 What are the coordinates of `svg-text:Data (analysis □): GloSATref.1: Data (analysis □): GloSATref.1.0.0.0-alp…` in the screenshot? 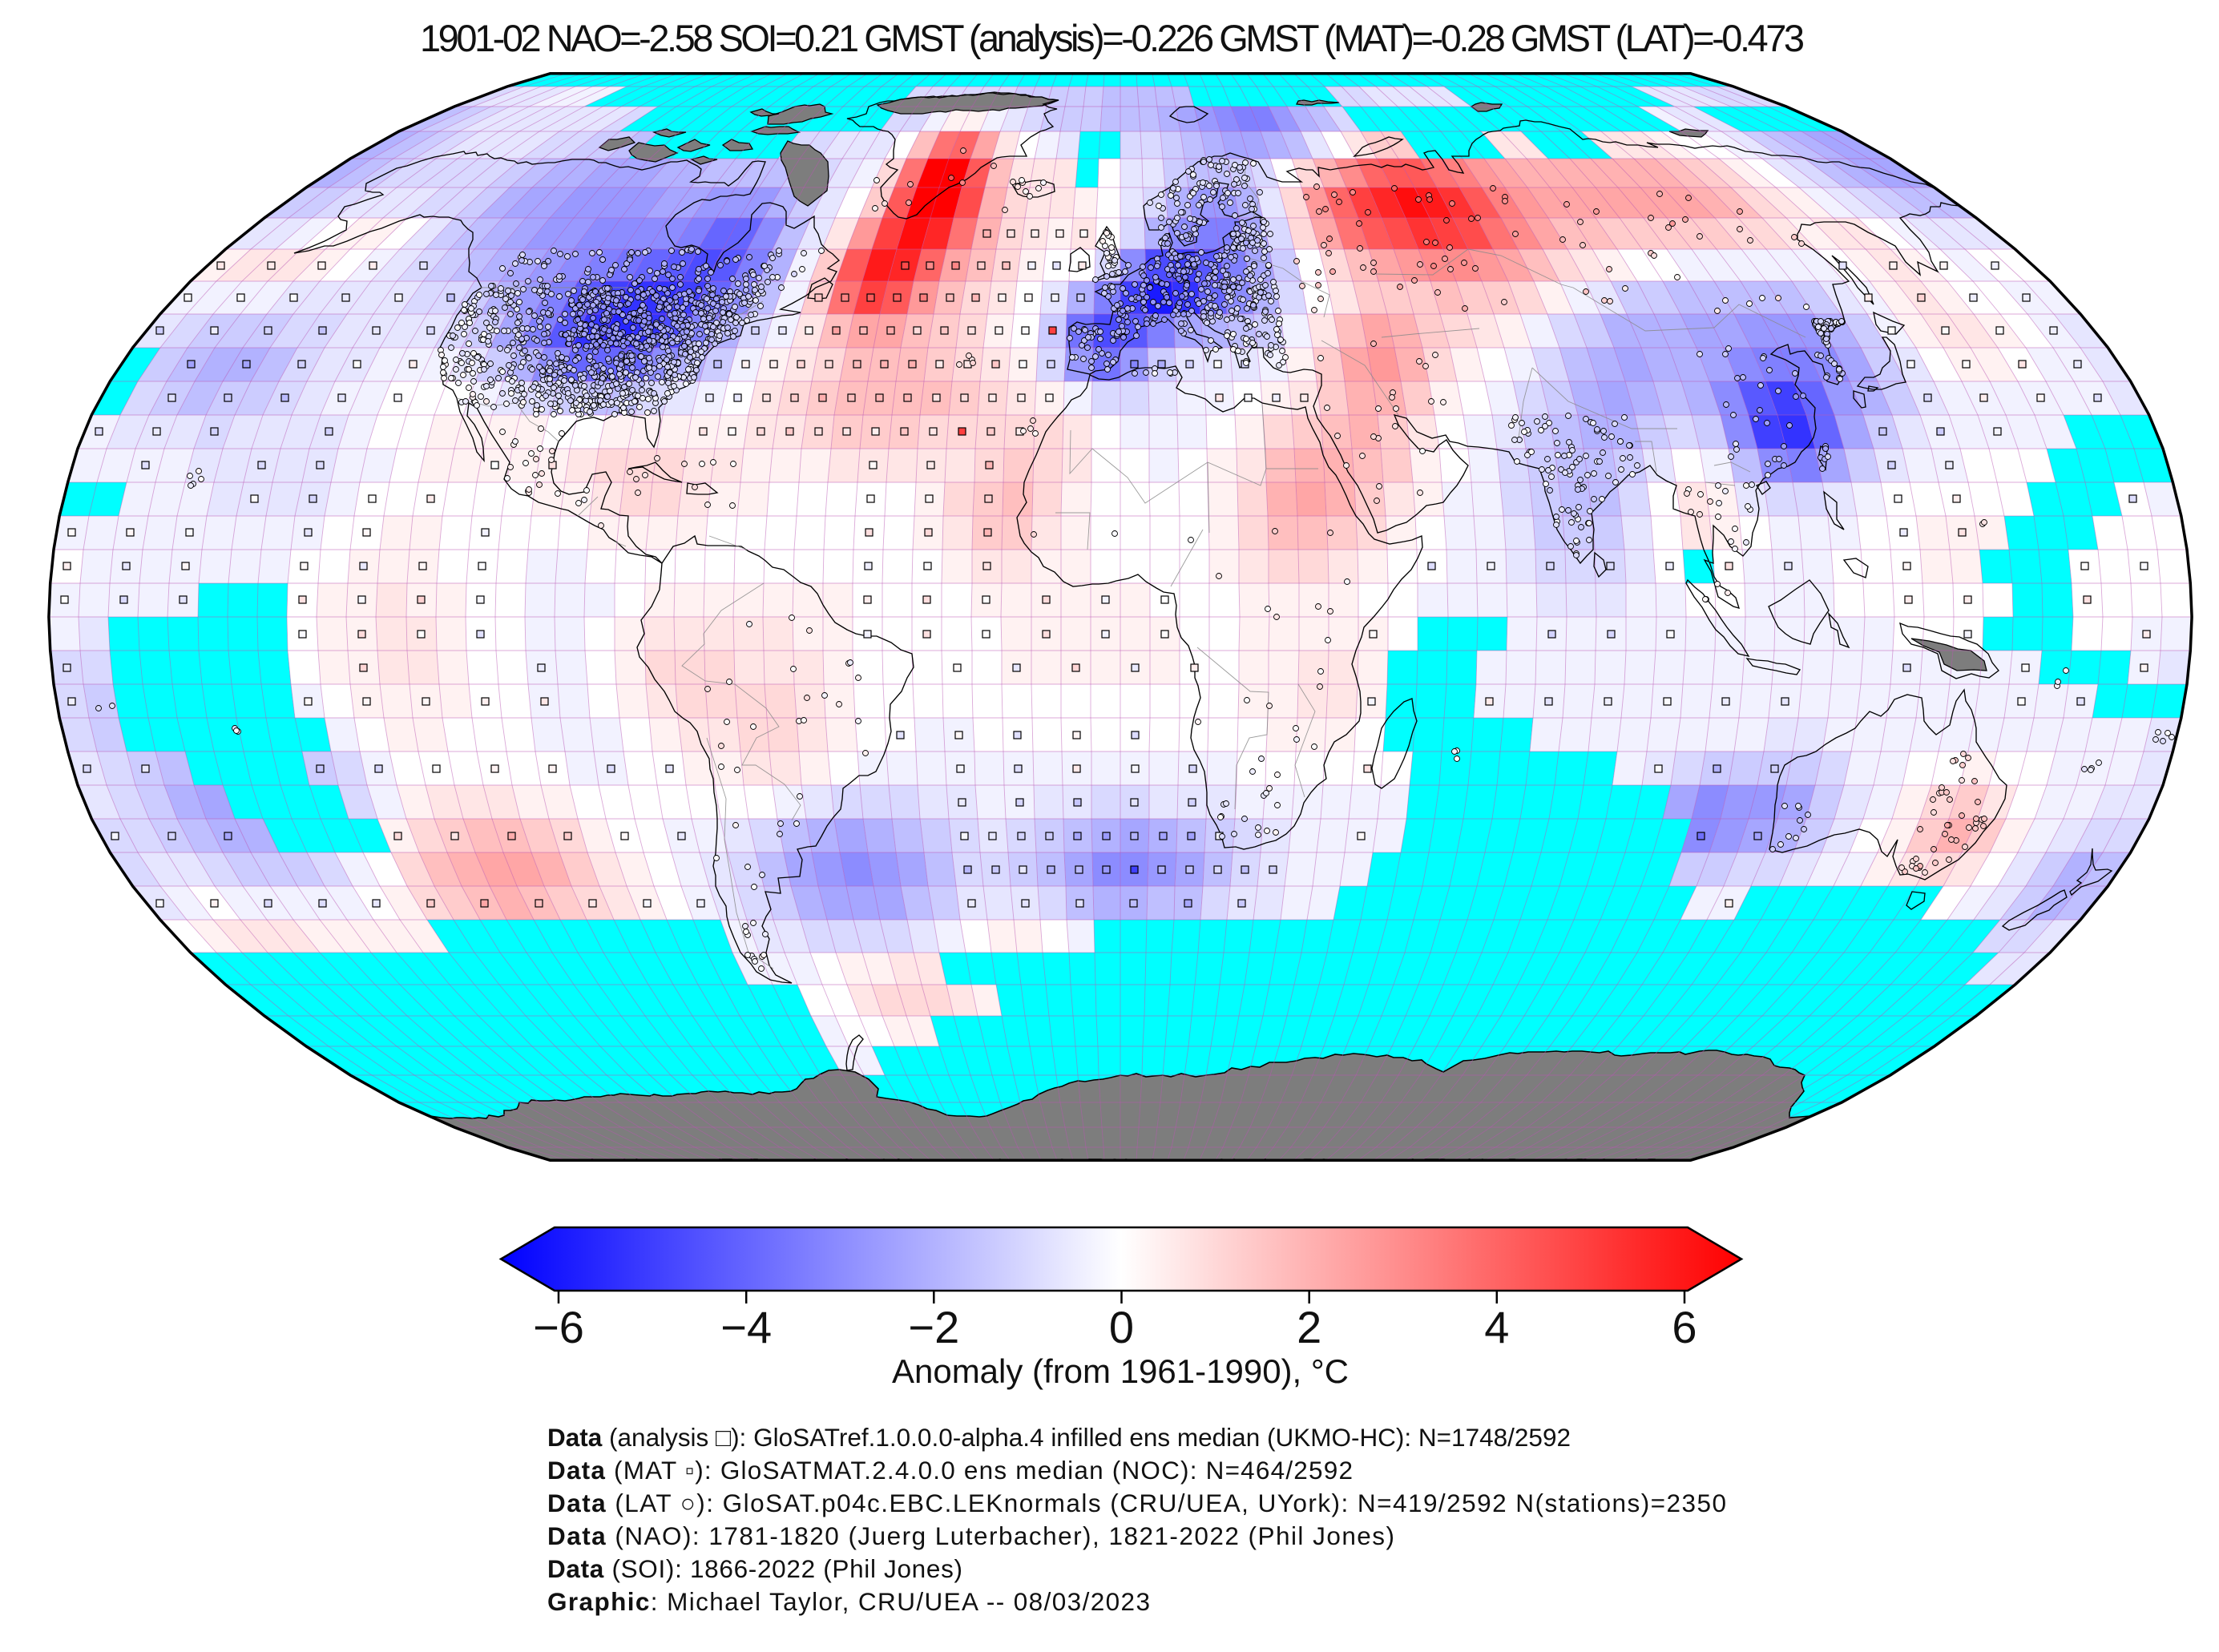 It's located at (1059, 1437).